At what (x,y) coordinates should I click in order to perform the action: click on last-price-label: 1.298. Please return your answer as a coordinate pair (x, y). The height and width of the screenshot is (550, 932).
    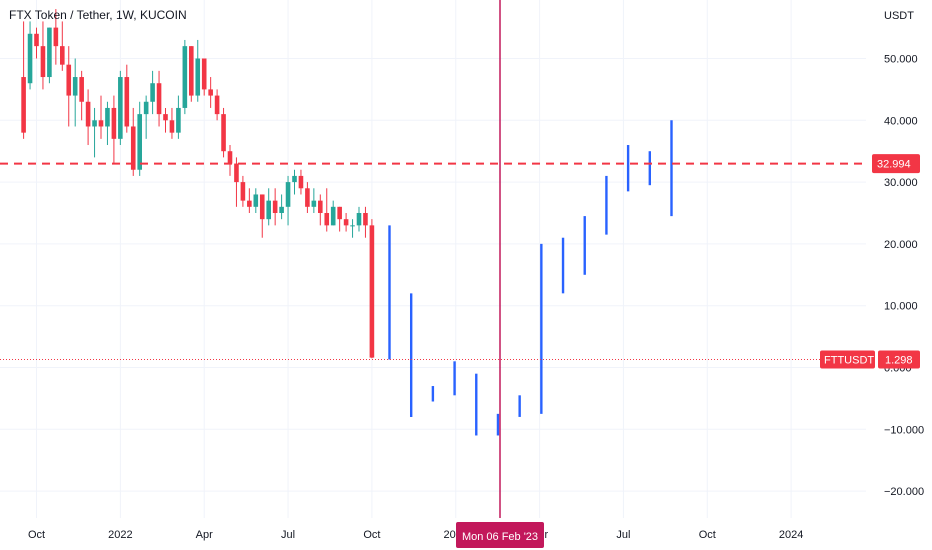
    Looking at the image, I should click on (899, 360).